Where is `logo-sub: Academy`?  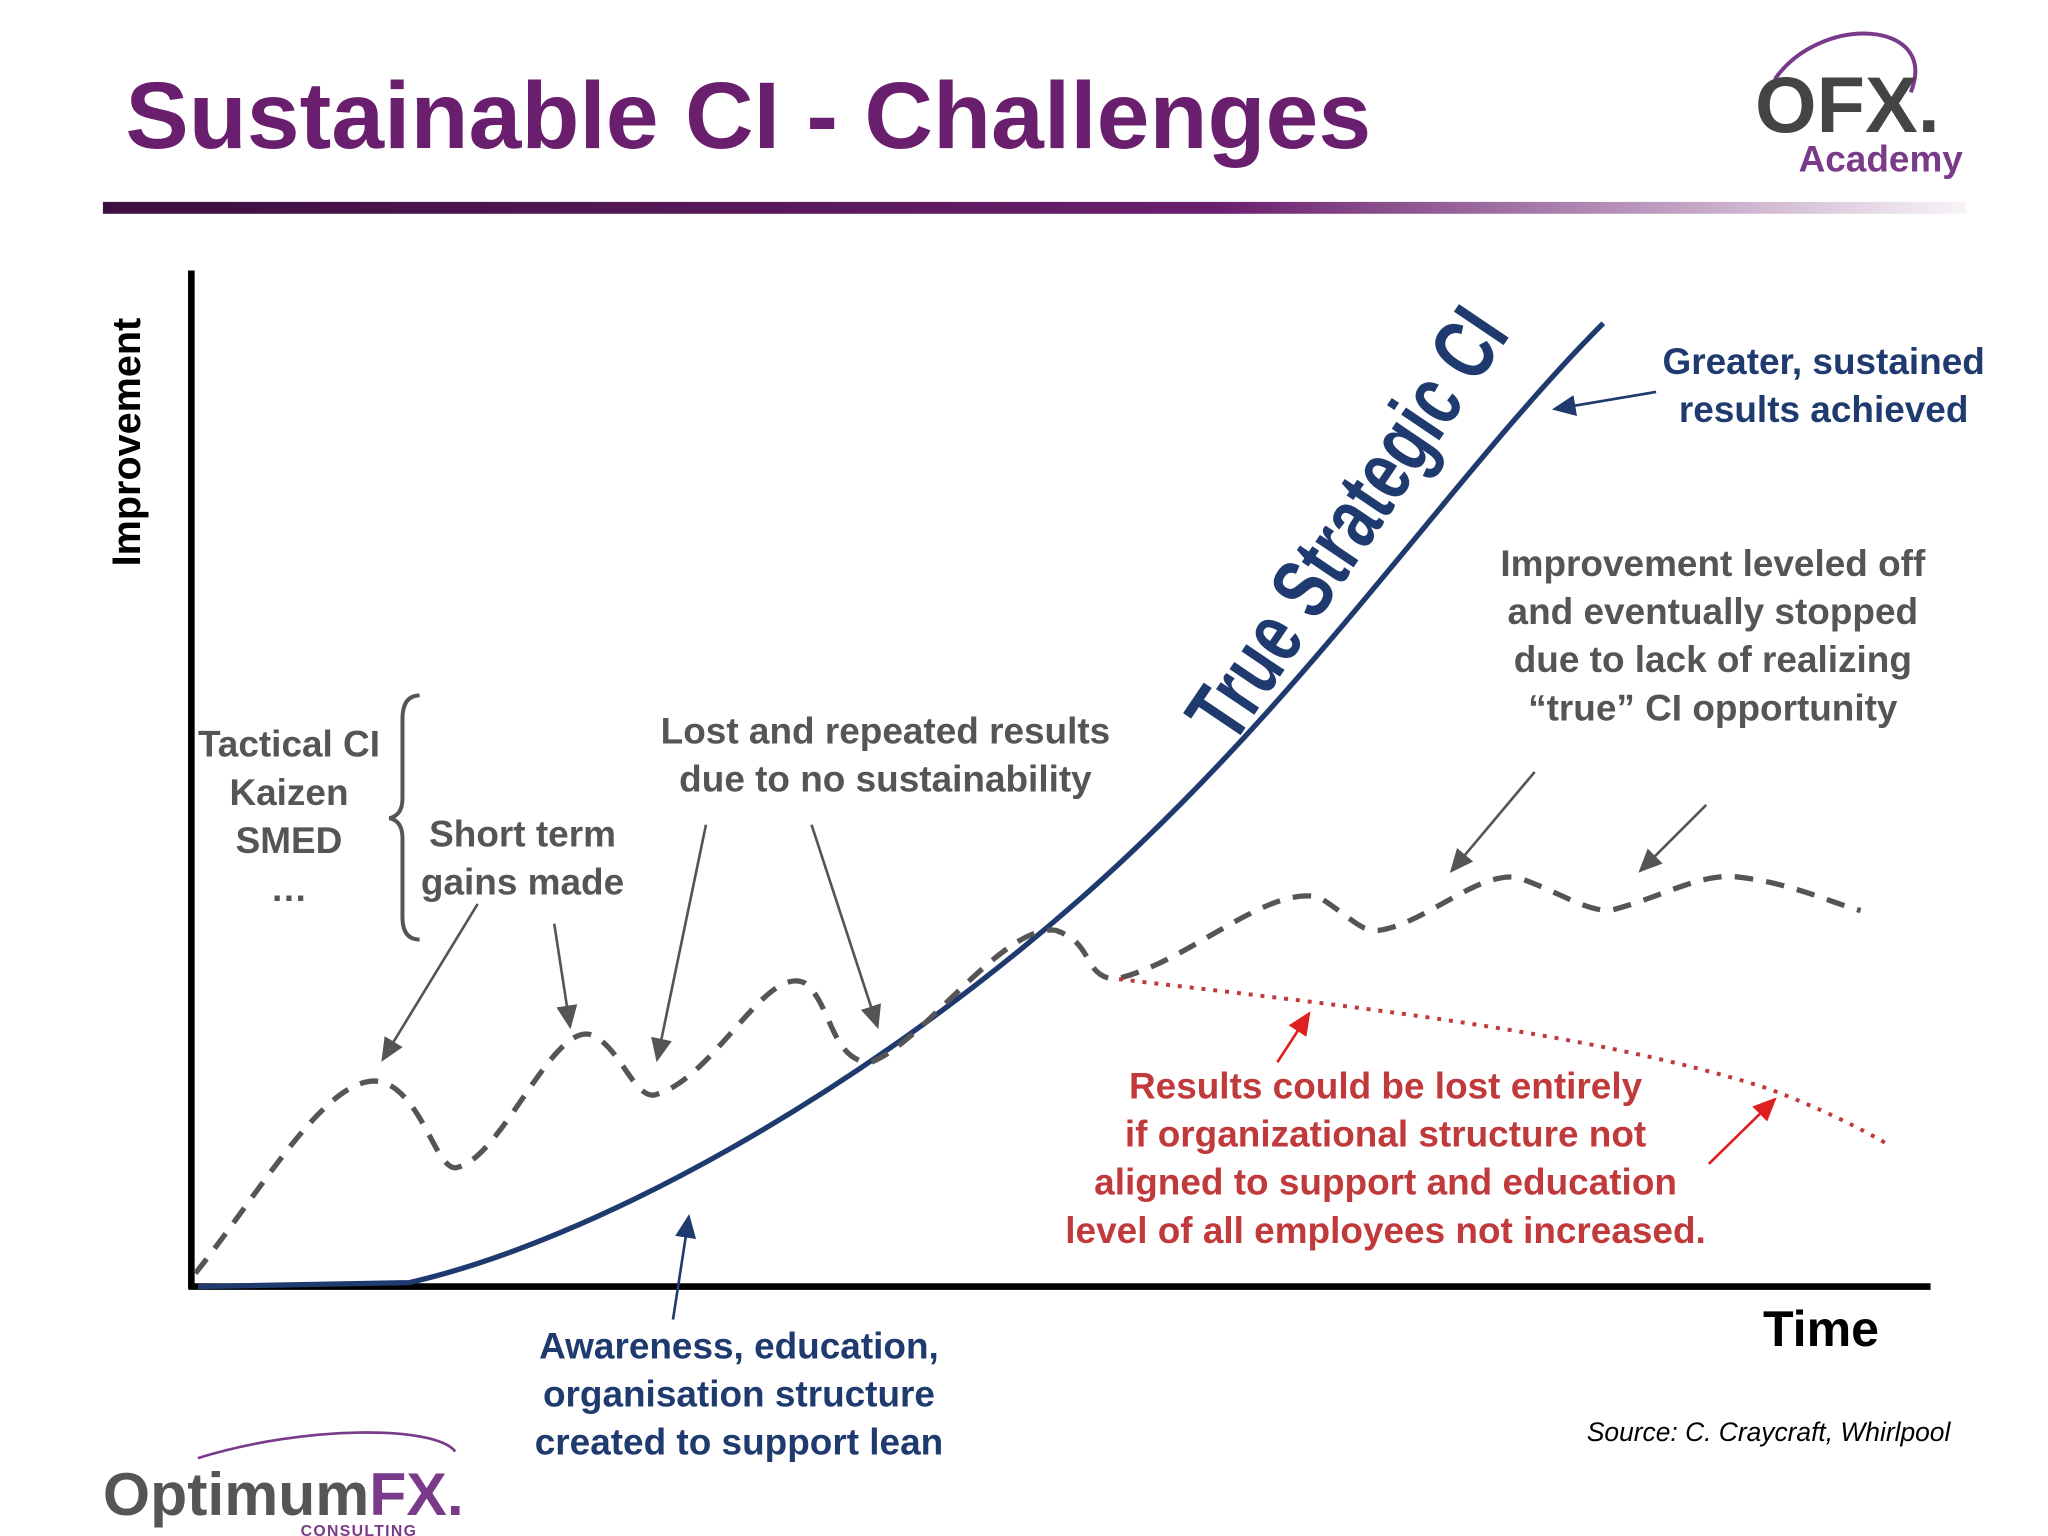 logo-sub: Academy is located at coordinates (1881, 159).